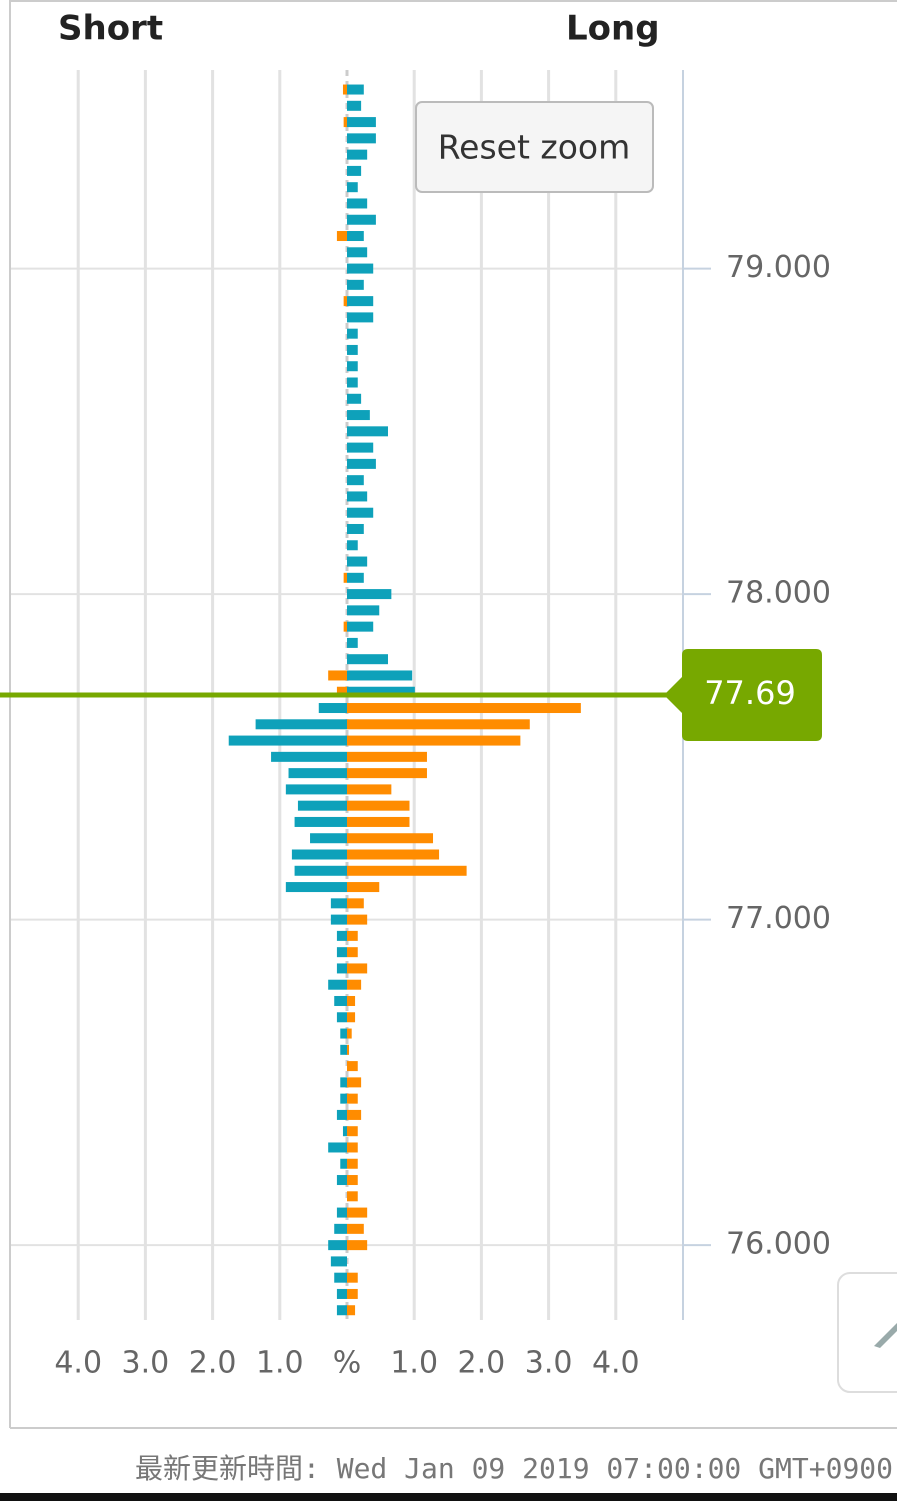 The height and width of the screenshot is (1501, 897). I want to click on y-tick-label: 78.000, so click(778, 593).